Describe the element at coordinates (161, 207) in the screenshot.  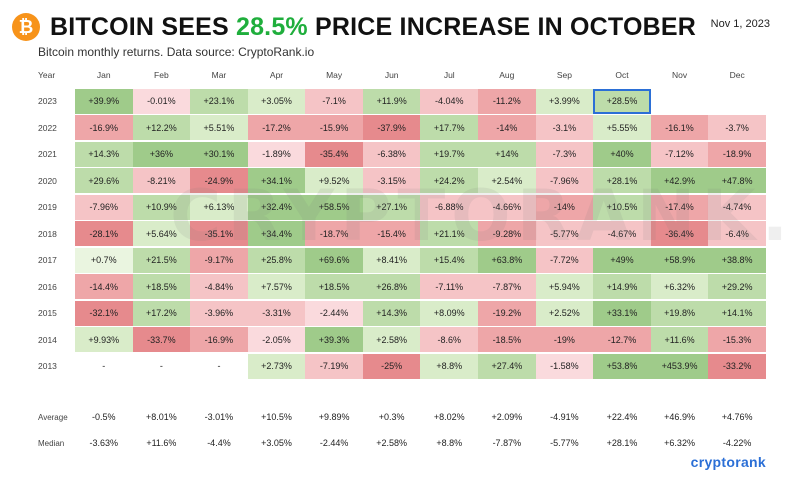
I see `heatmap-cell-2019-feb: +10.9%` at that location.